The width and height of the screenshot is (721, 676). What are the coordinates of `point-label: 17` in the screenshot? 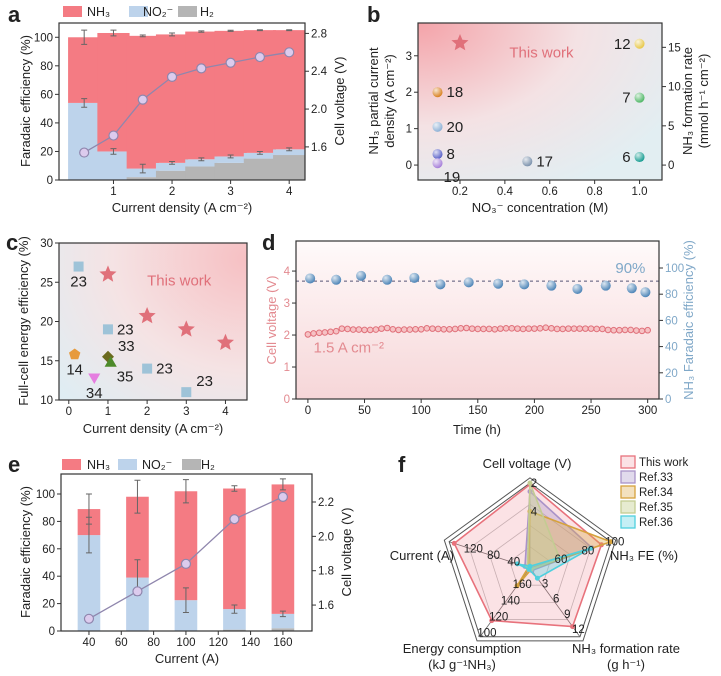 It's located at (544, 161).